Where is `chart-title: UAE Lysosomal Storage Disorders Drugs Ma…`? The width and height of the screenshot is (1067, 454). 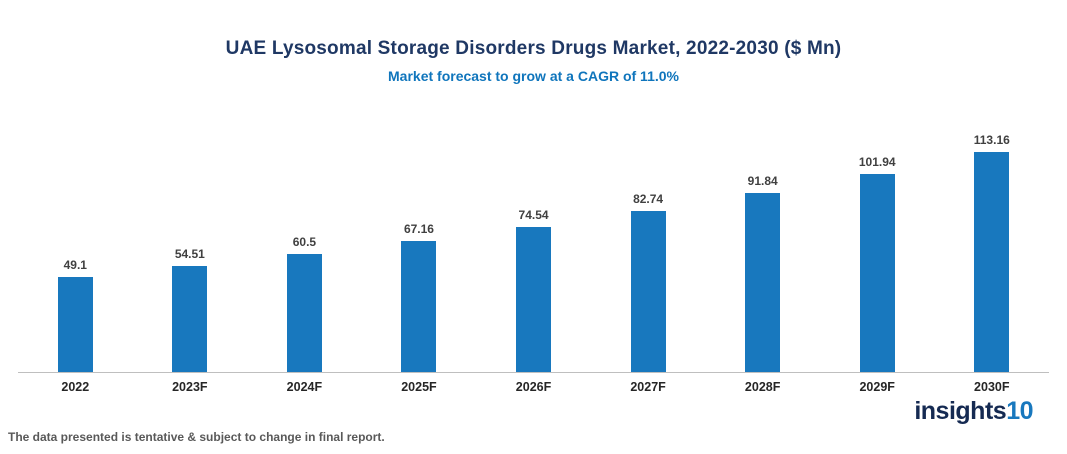
chart-title: UAE Lysosomal Storage Disorders Drugs Ma… is located at coordinates (533, 48).